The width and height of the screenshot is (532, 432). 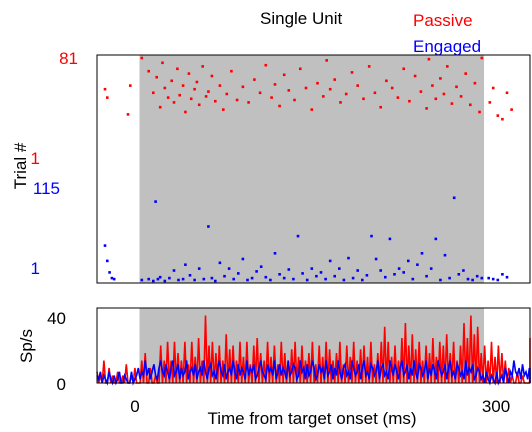 I want to click on psth-panel, so click(x=313, y=346).